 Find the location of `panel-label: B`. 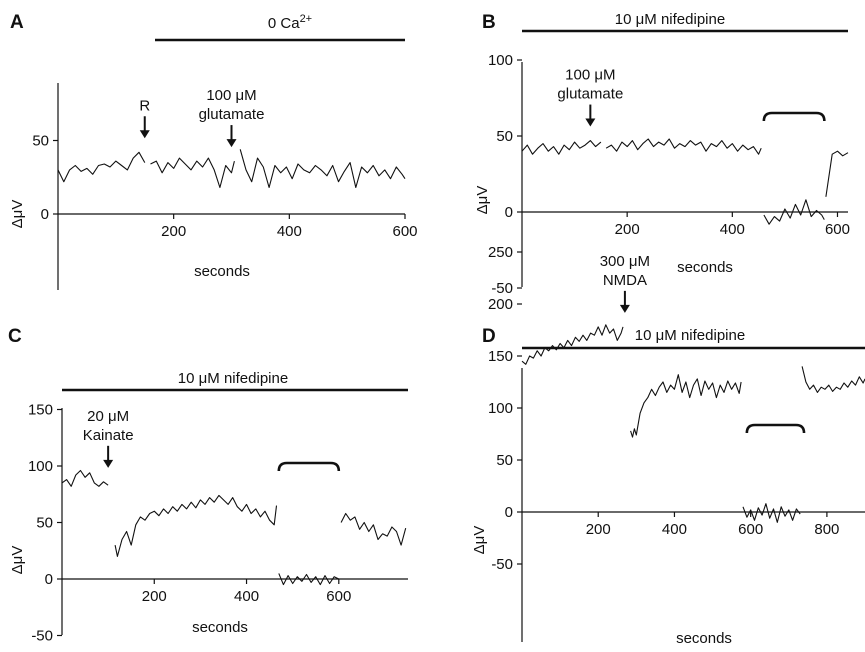

panel-label: B is located at coordinates (489, 22).